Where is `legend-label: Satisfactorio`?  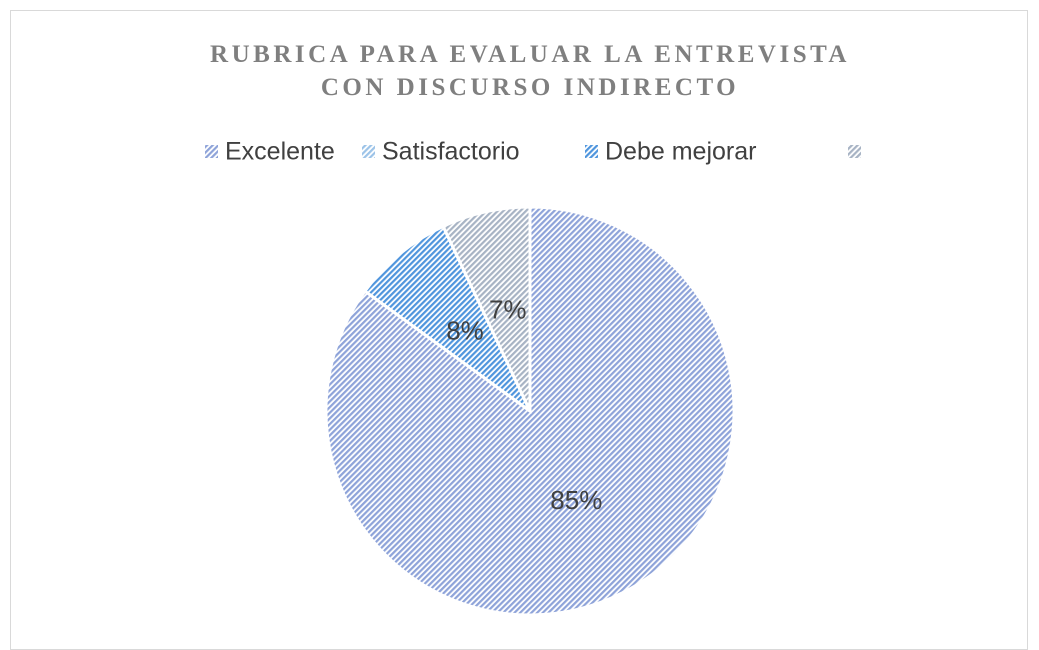
legend-label: Satisfactorio is located at coordinates (451, 152).